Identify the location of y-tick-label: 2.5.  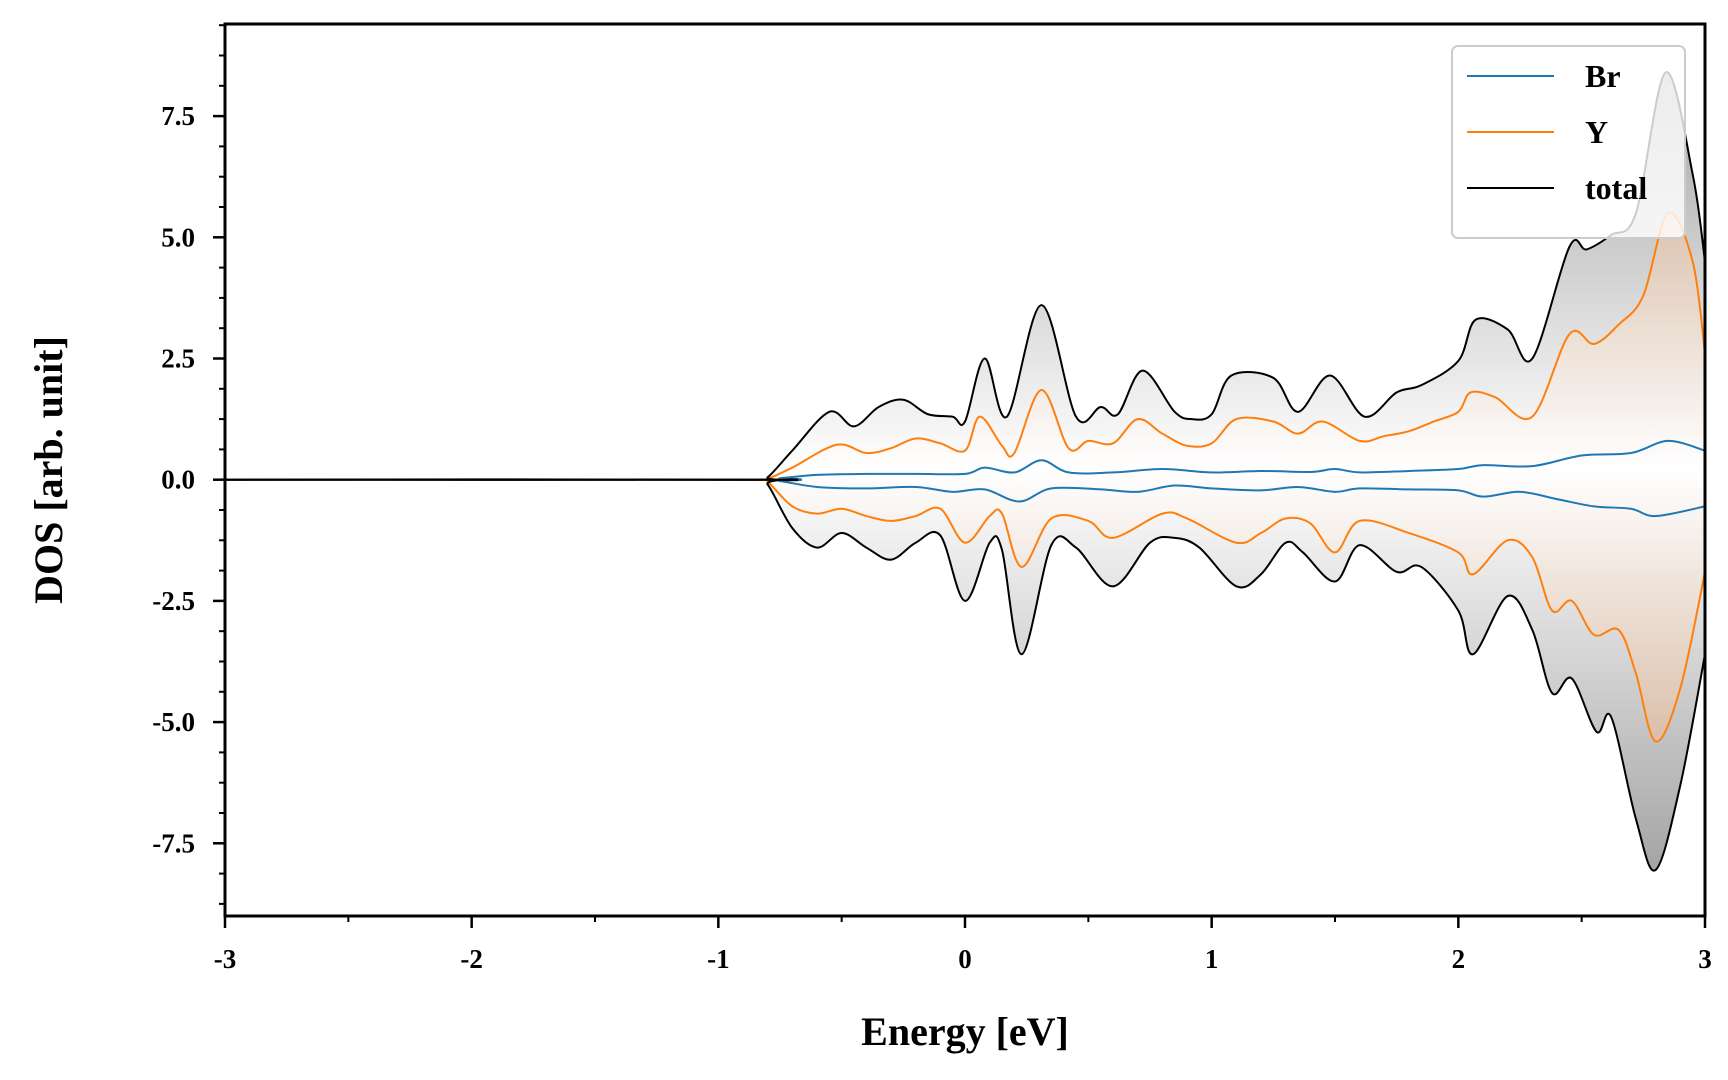
(178, 359).